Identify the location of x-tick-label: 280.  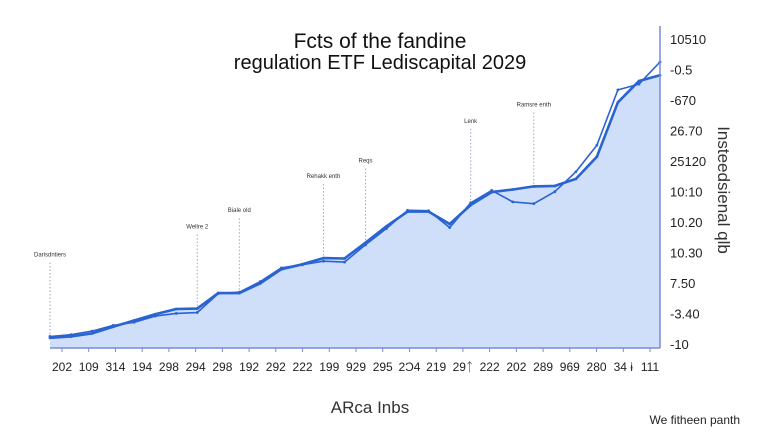
(597, 367).